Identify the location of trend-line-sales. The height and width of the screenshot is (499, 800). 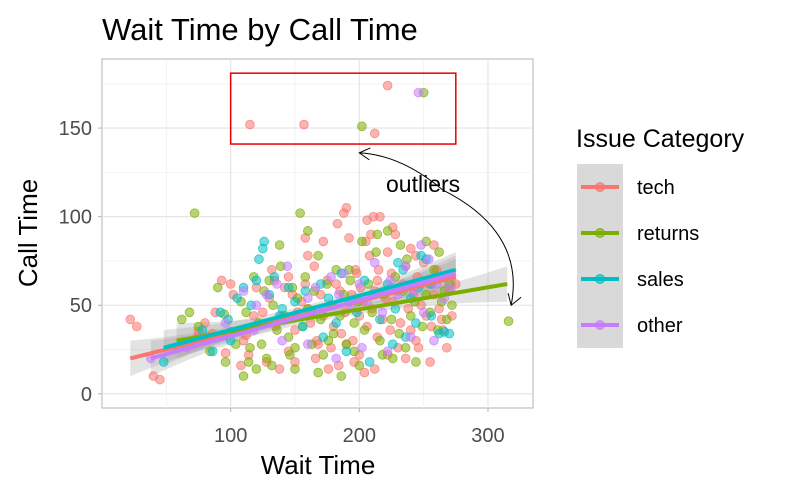
(310, 308).